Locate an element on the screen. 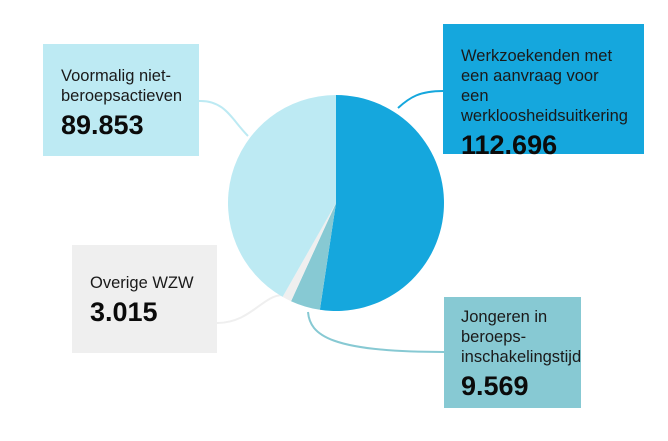 Image resolution: width=668 pixels, height=441 pixels. callout-value: 112.696 is located at coordinates (509, 145).